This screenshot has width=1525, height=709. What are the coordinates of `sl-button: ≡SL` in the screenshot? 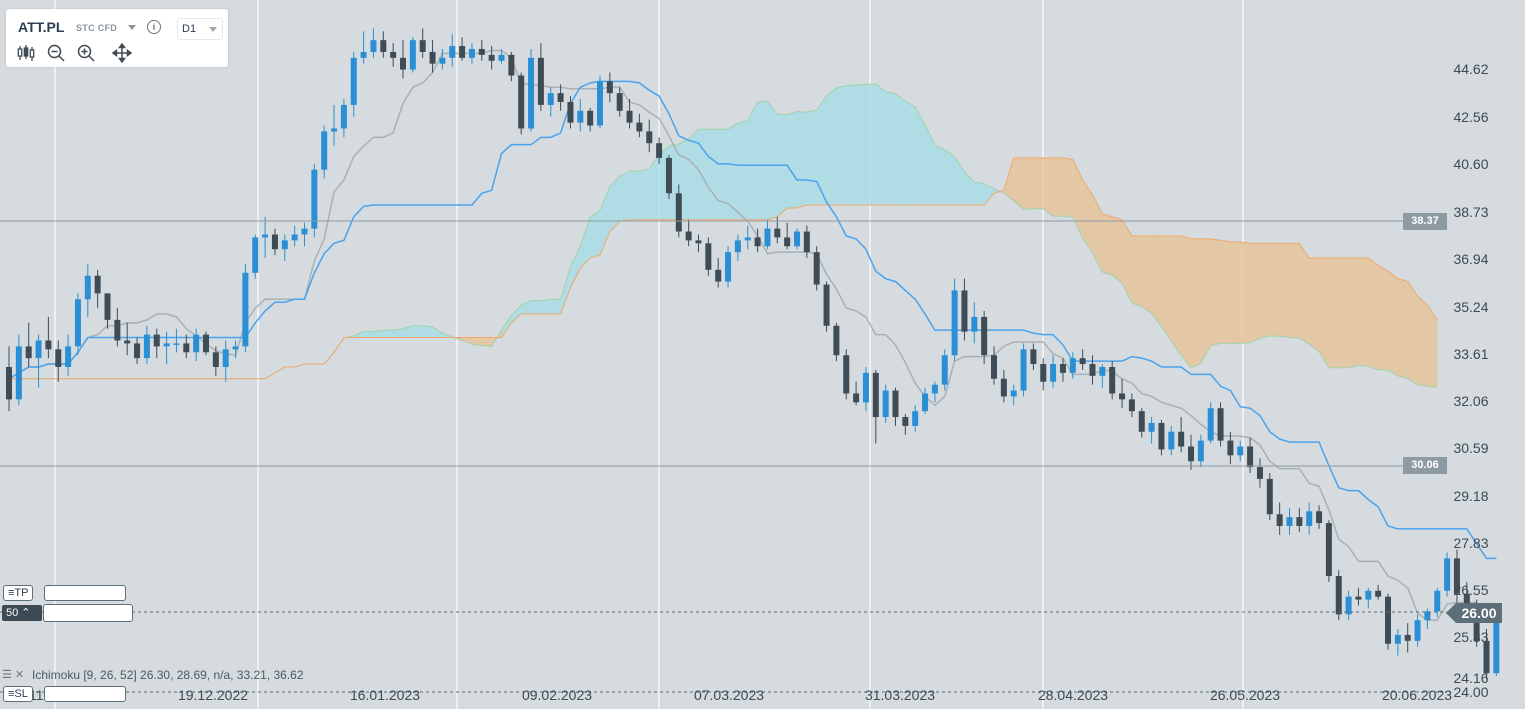 It's located at (18, 694).